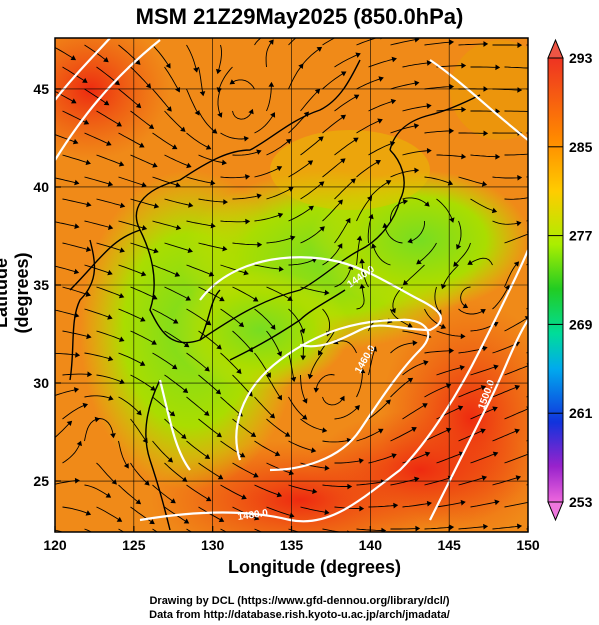 The width and height of the screenshot is (599, 625). Describe the element at coordinates (41, 383) in the screenshot. I see `y-tick-label: 30` at that location.